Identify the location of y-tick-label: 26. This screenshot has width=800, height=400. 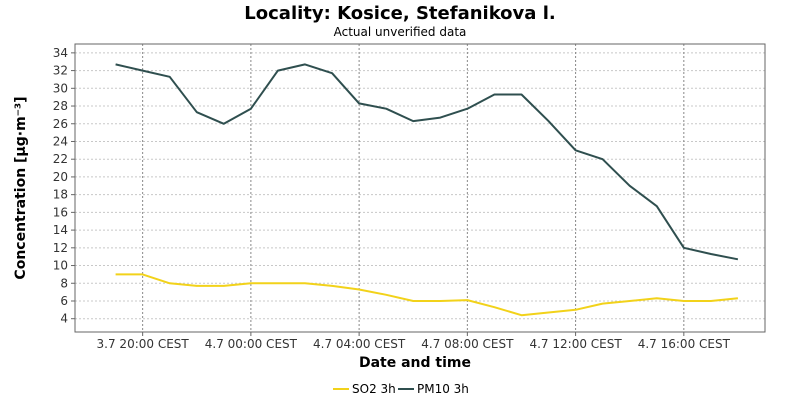
(60, 124).